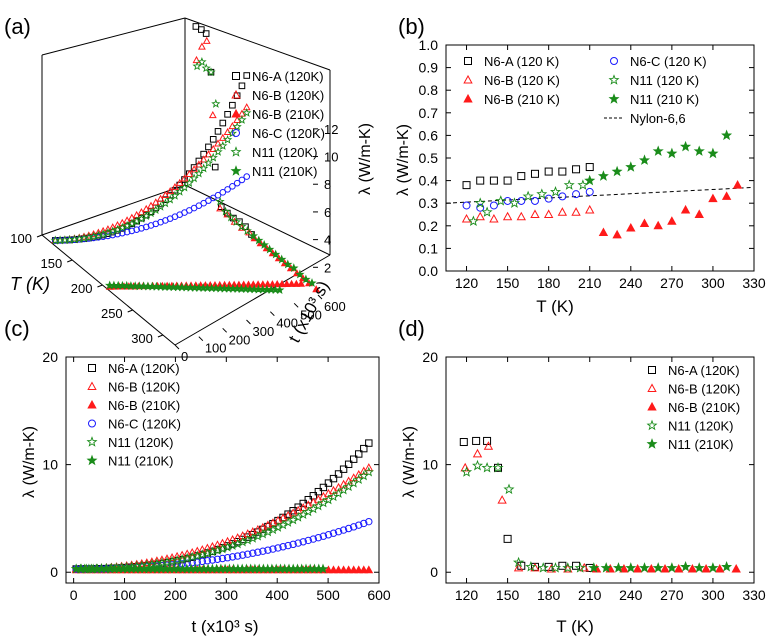 Image resolution: width=767 pixels, height=640 pixels. Describe the element at coordinates (549, 595) in the screenshot. I see `x-tick-label: 180` at that location.